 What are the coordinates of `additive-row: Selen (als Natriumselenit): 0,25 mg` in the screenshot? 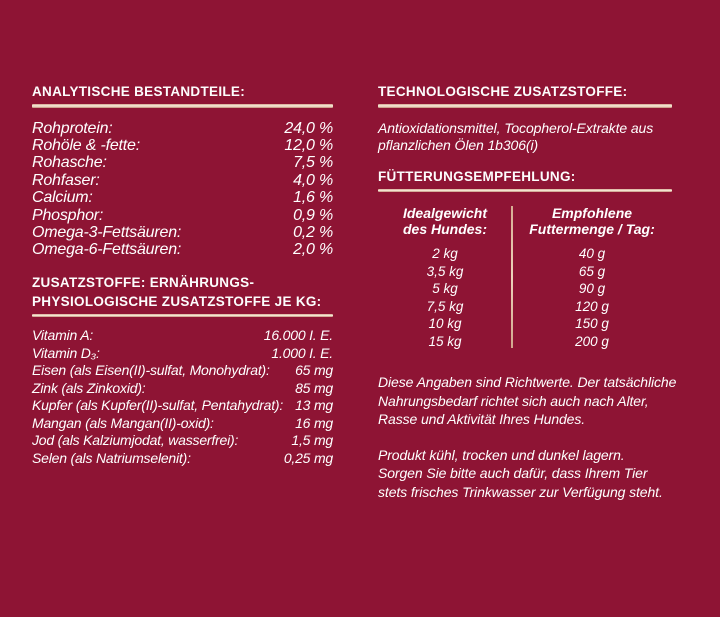 It's located at (182, 459).